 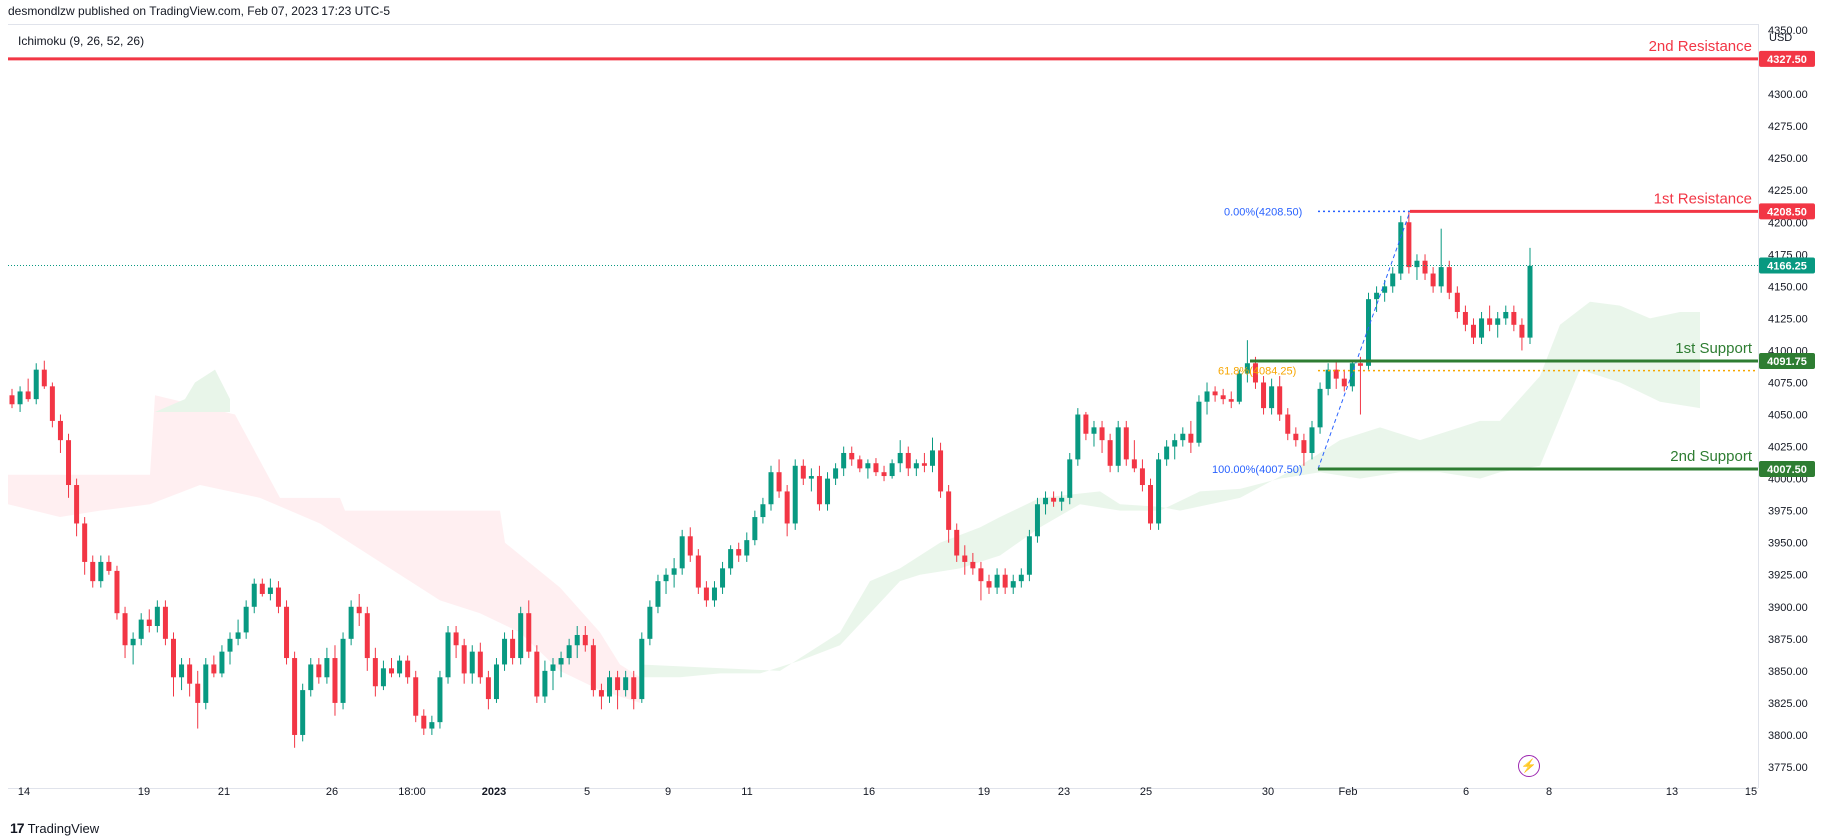 I want to click on level-label-resistance: 1st Resistance, so click(x=1703, y=198).